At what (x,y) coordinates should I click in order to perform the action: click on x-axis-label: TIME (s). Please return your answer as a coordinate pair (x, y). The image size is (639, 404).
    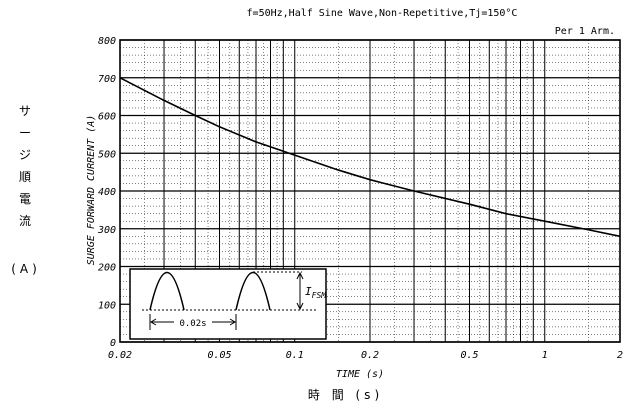
    Looking at the image, I should click on (360, 374).